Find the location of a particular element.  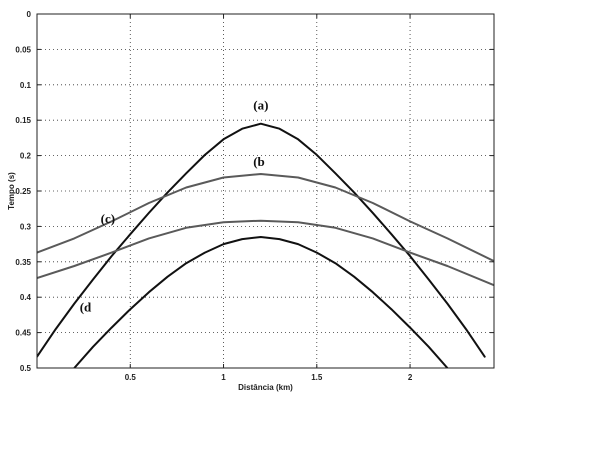

x-tick-label: 1.5 is located at coordinates (317, 377).